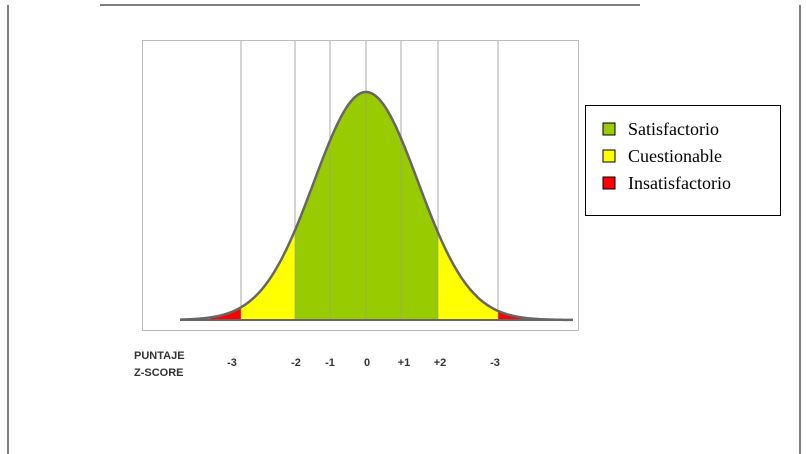 This screenshot has height=454, width=806. What do you see at coordinates (330, 363) in the screenshot?
I see `tick-label: -1` at bounding box center [330, 363].